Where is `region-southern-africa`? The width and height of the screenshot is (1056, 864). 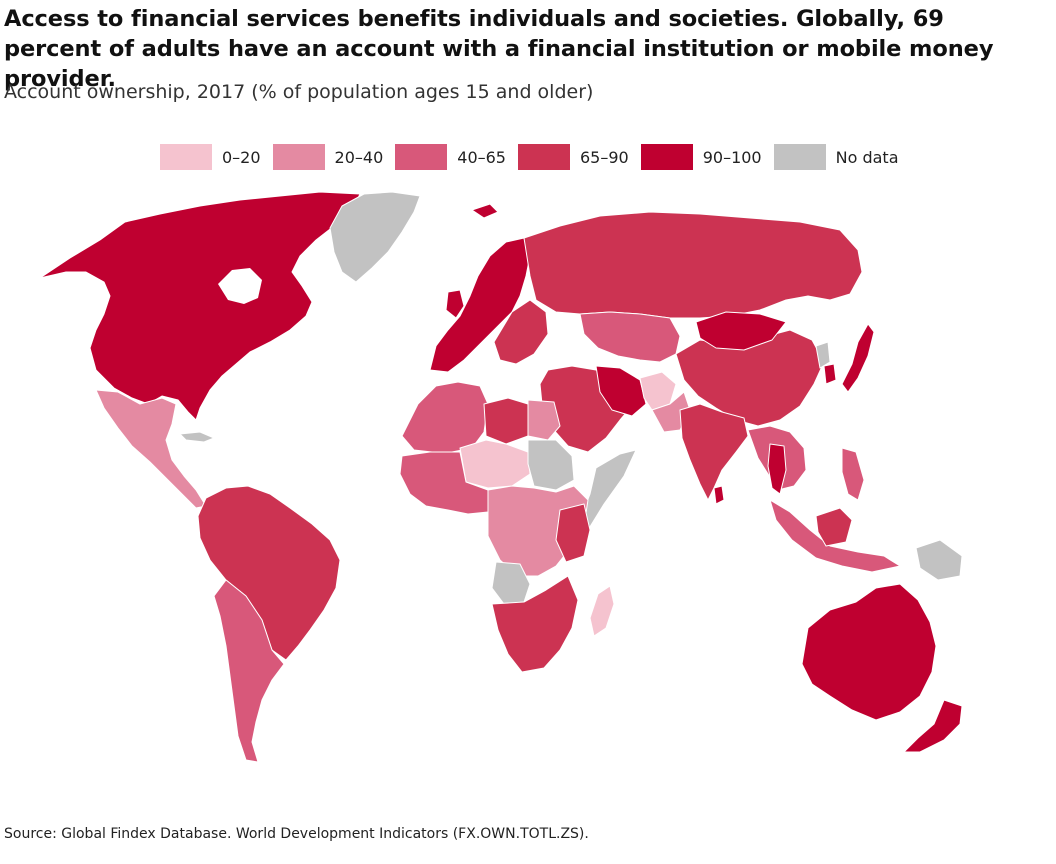
region-southern-africa is located at coordinates (535, 624).